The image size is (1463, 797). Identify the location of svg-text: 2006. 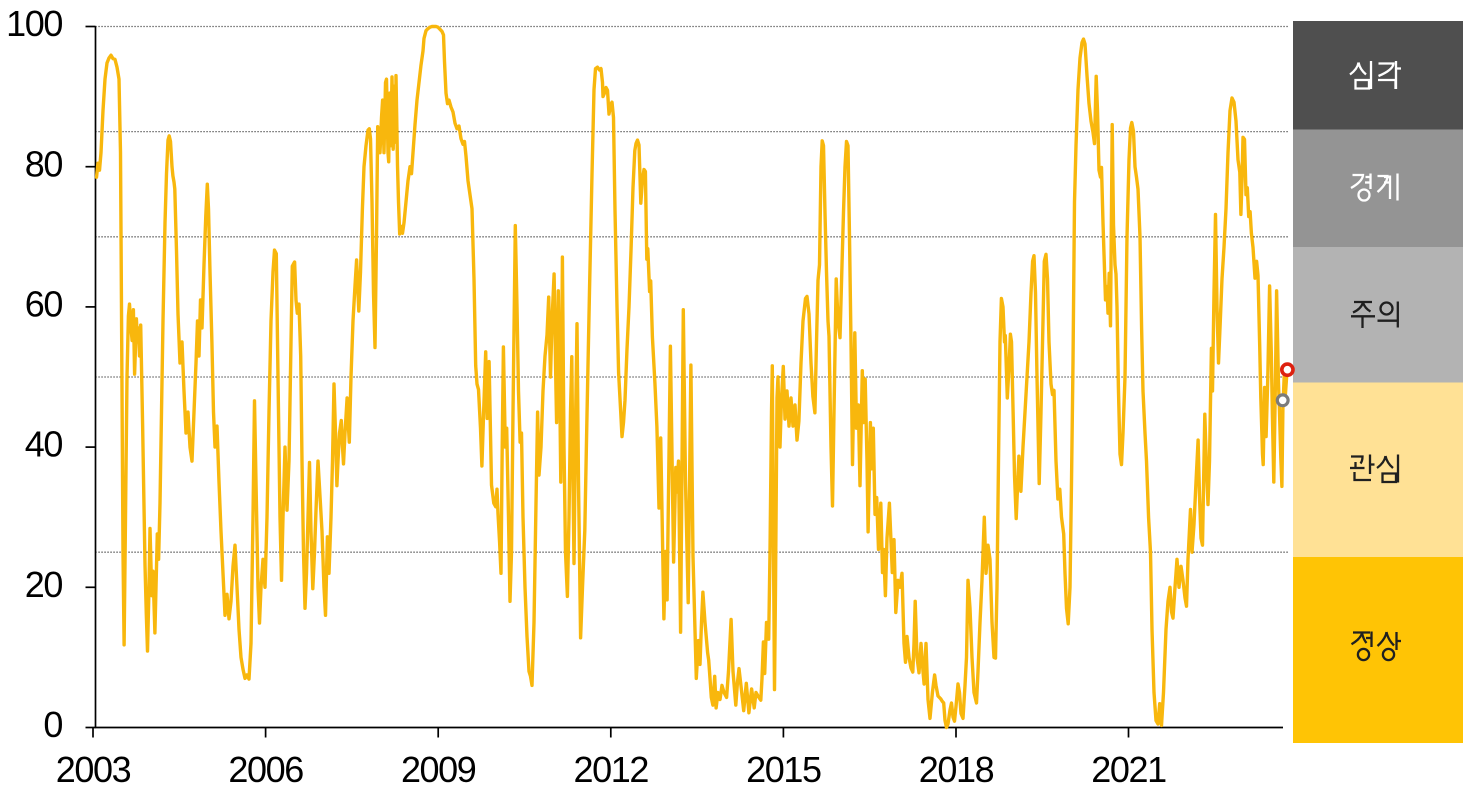
(265, 769).